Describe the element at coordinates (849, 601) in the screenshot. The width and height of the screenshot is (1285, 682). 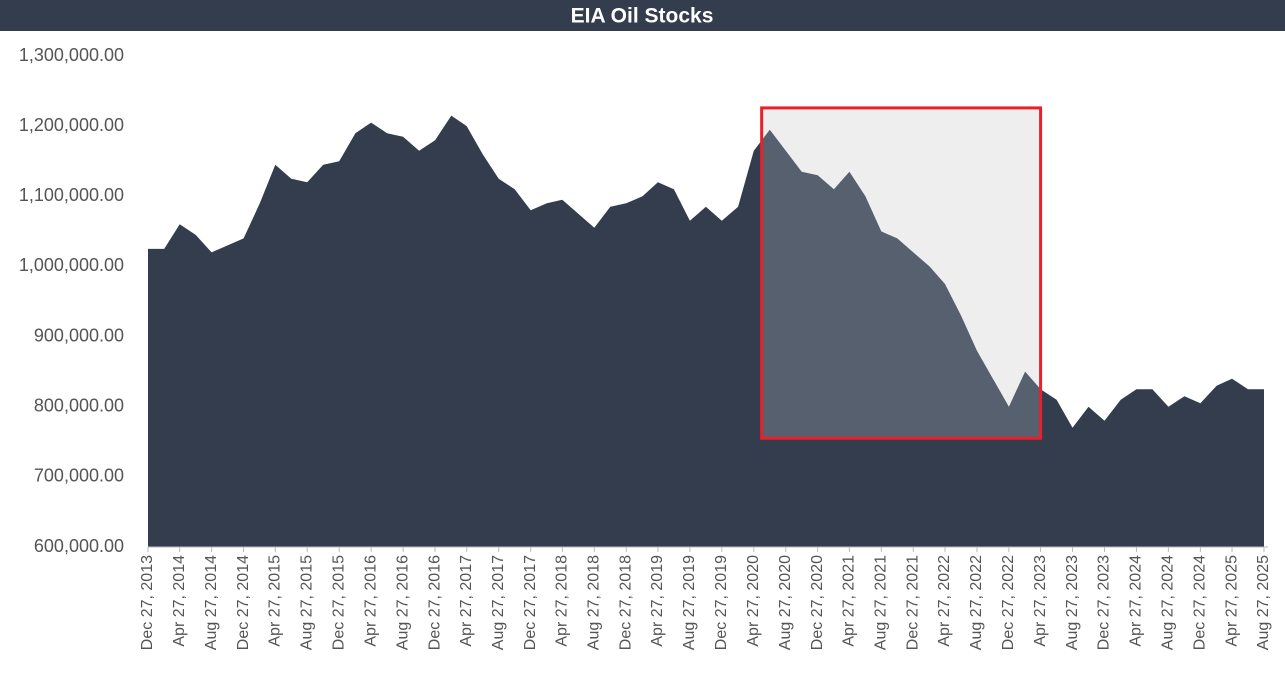
I see `x-tick-label: Apr 27, 2021` at that location.